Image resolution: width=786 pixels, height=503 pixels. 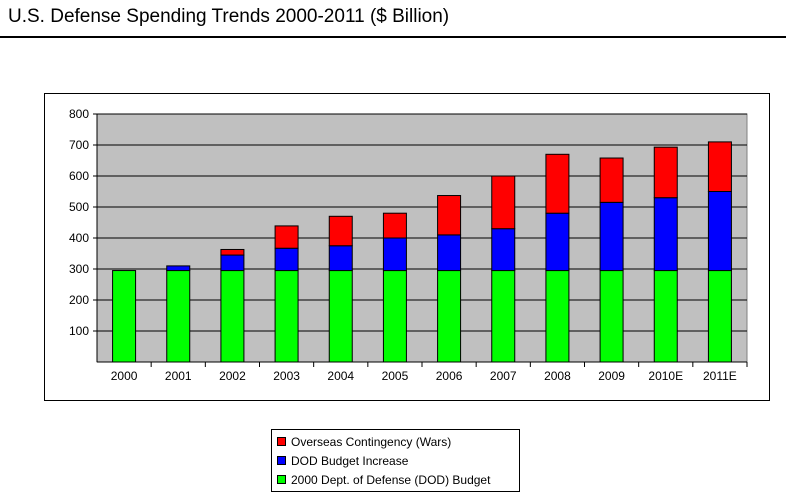 What do you see at coordinates (79, 269) in the screenshot?
I see `y-tick-label: 300` at bounding box center [79, 269].